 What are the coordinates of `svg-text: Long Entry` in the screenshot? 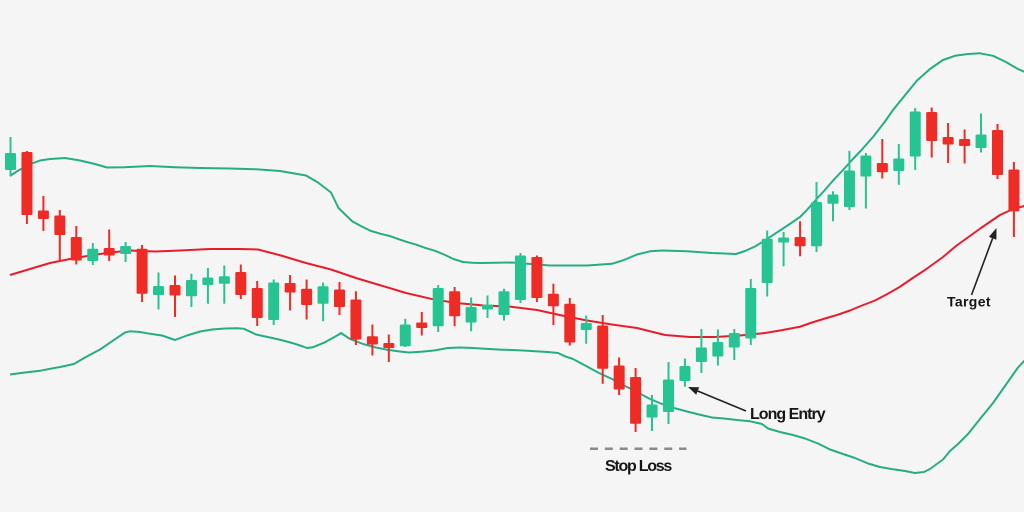 It's located at (788, 414).